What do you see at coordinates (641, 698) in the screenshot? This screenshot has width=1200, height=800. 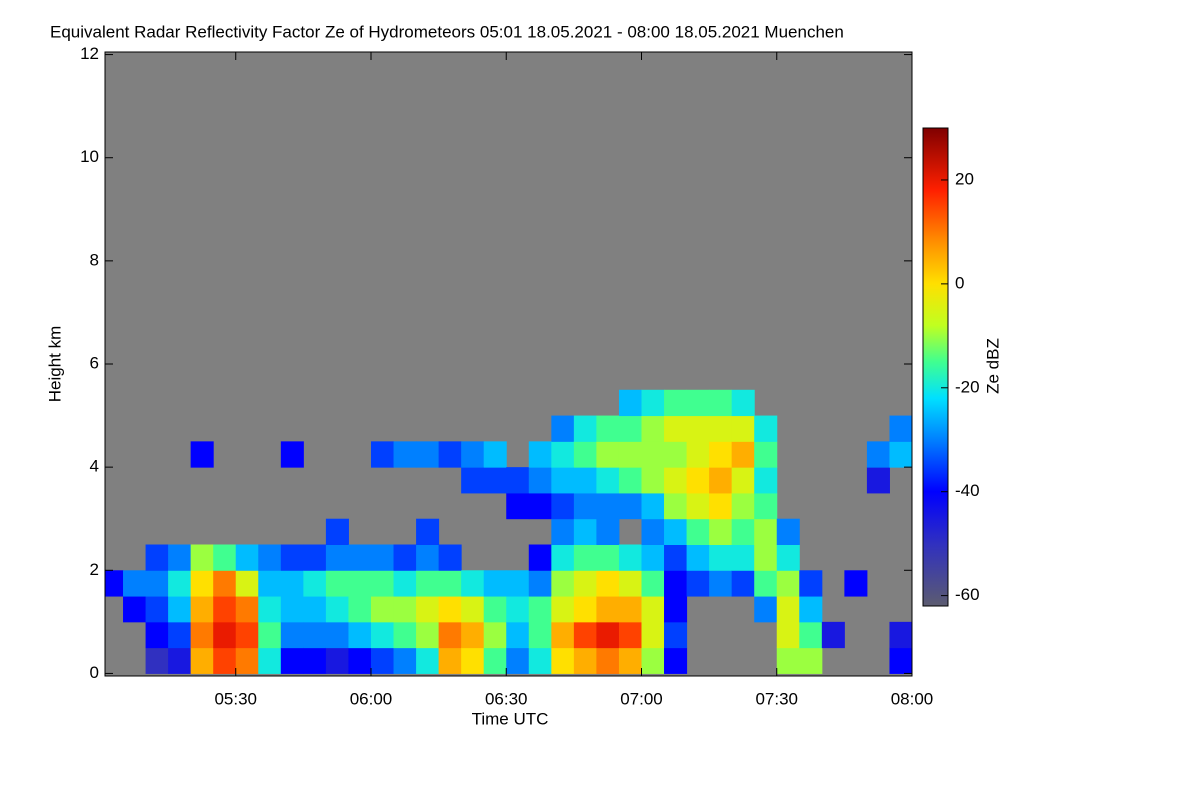 I see `x-tick-label: 07:00` at bounding box center [641, 698].